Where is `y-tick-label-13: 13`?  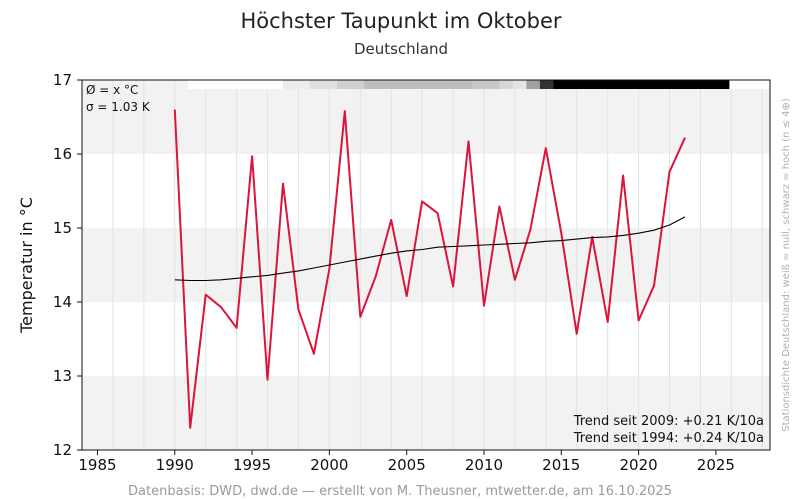 y-tick-label-13: 13 is located at coordinates (62, 376).